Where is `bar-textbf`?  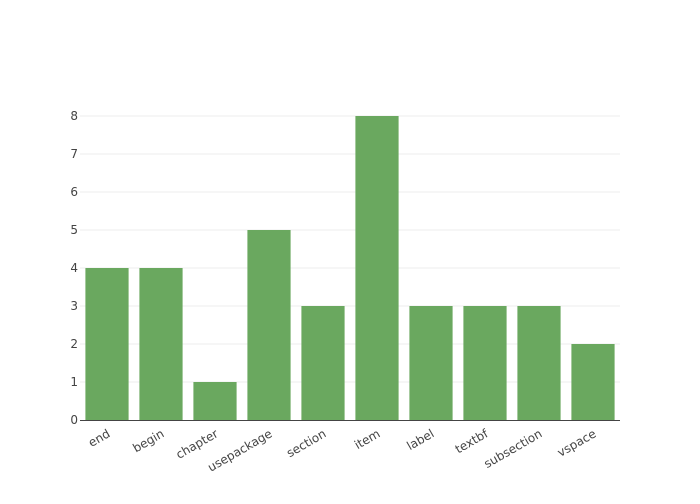
bar-textbf is located at coordinates (485, 363).